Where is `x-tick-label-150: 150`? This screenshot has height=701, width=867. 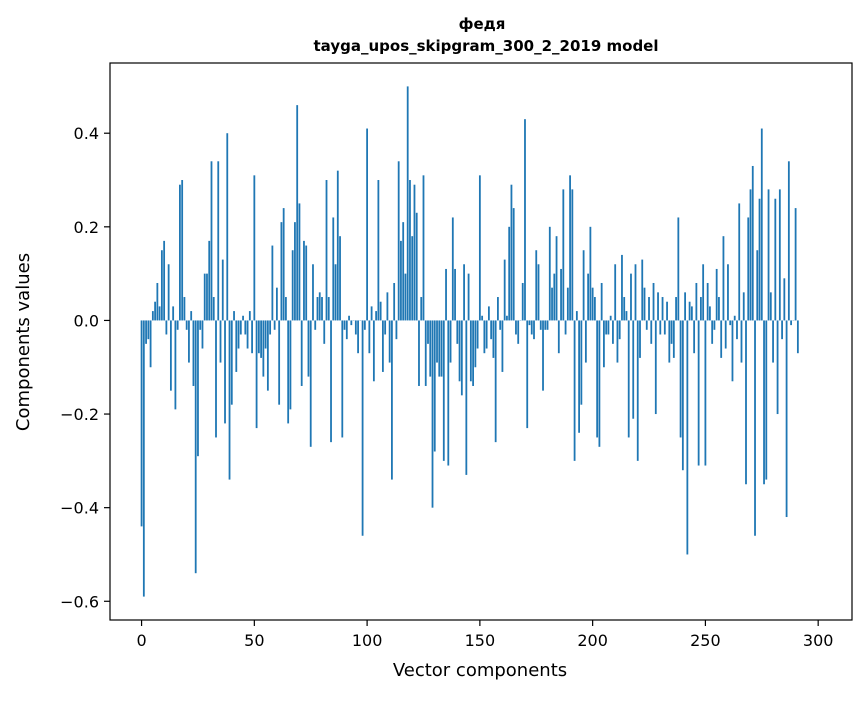 x-tick-label-150: 150 is located at coordinates (480, 640).